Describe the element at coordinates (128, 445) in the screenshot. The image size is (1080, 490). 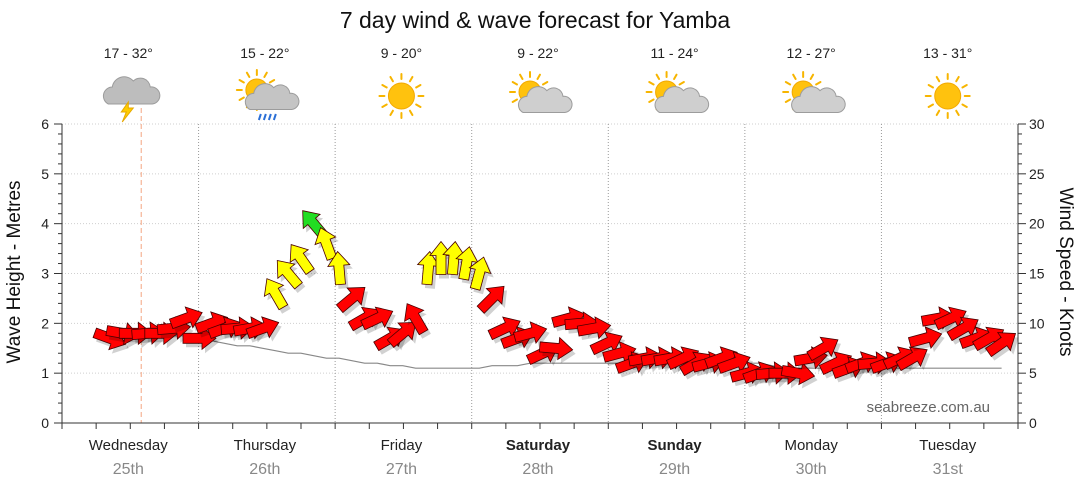
I see `day-name-label: Wednesday` at that location.